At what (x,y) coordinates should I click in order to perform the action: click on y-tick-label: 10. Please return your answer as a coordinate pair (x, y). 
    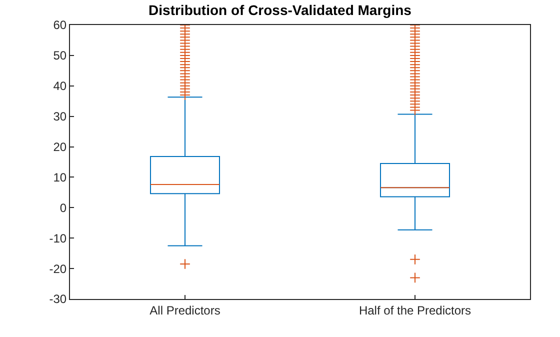
    Looking at the image, I should click on (60, 177).